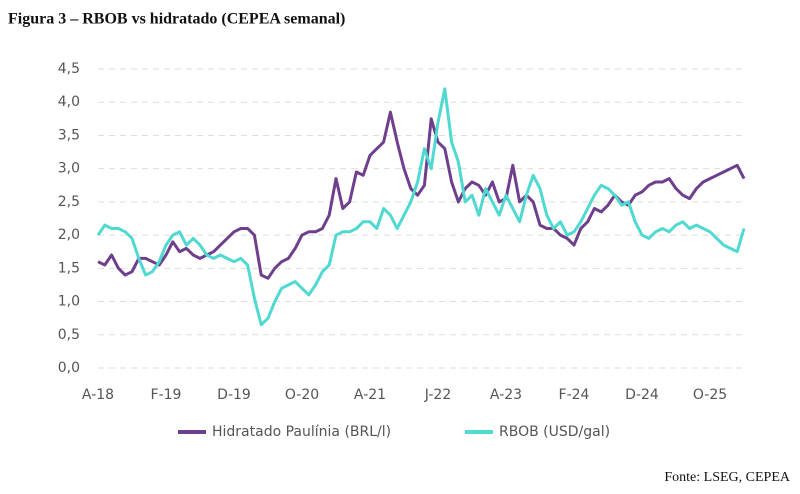  I want to click on y-tick-label: 3,0, so click(69, 169).